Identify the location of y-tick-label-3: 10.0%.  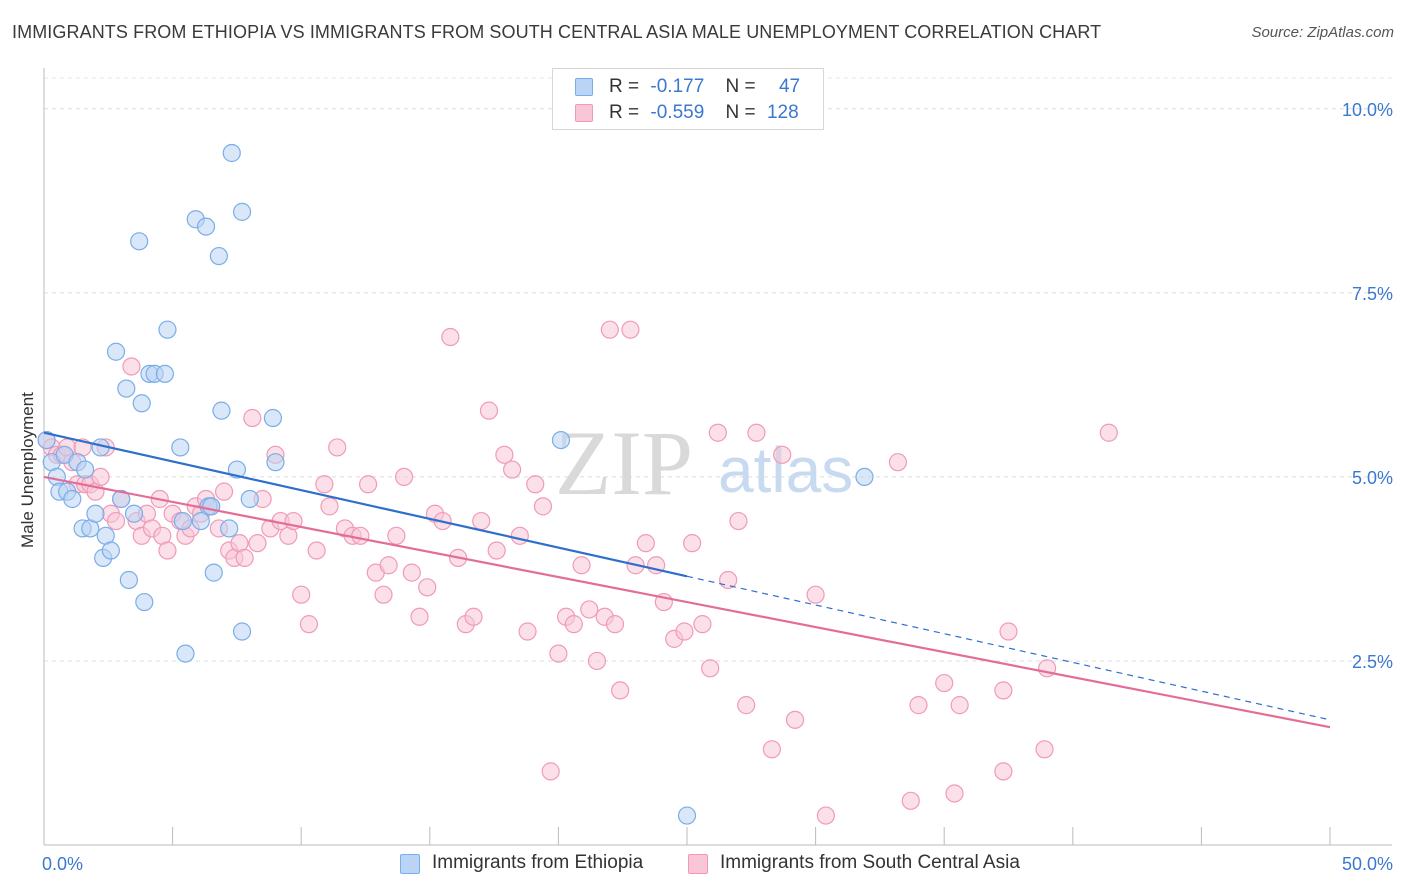
(1367, 110).